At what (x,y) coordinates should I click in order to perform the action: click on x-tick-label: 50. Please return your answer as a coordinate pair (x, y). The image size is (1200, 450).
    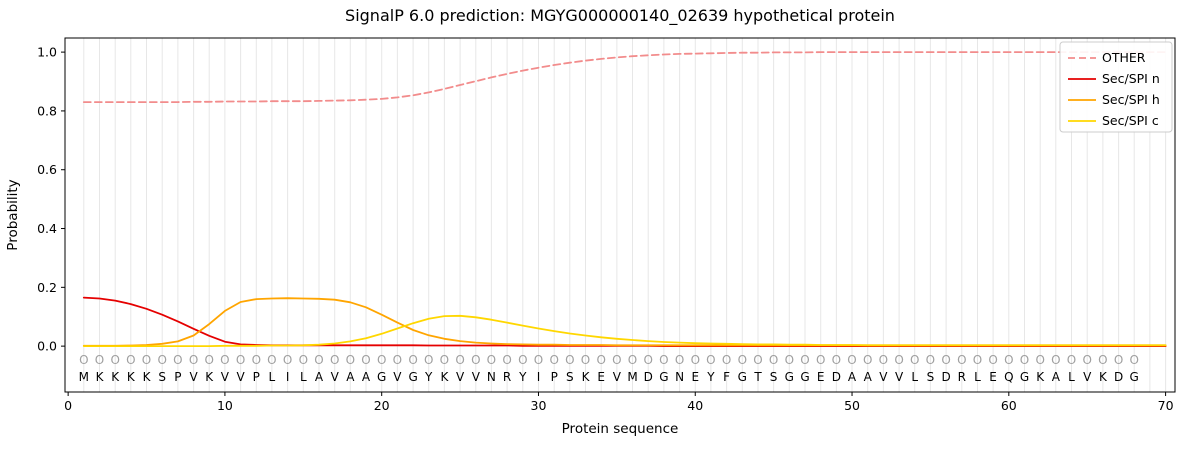
    Looking at the image, I should click on (852, 405).